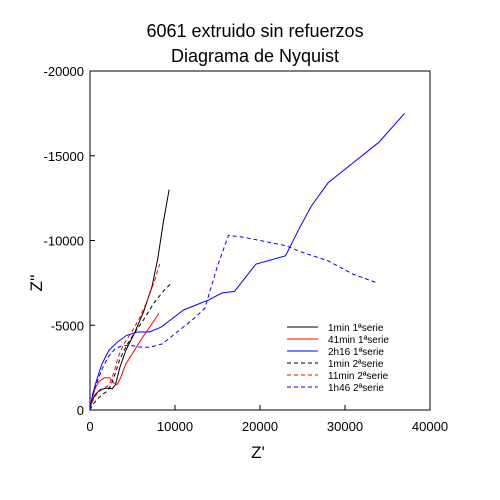 This screenshot has height=500, width=500. Describe the element at coordinates (345, 426) in the screenshot. I see `x-tick-label: 30000` at that location.